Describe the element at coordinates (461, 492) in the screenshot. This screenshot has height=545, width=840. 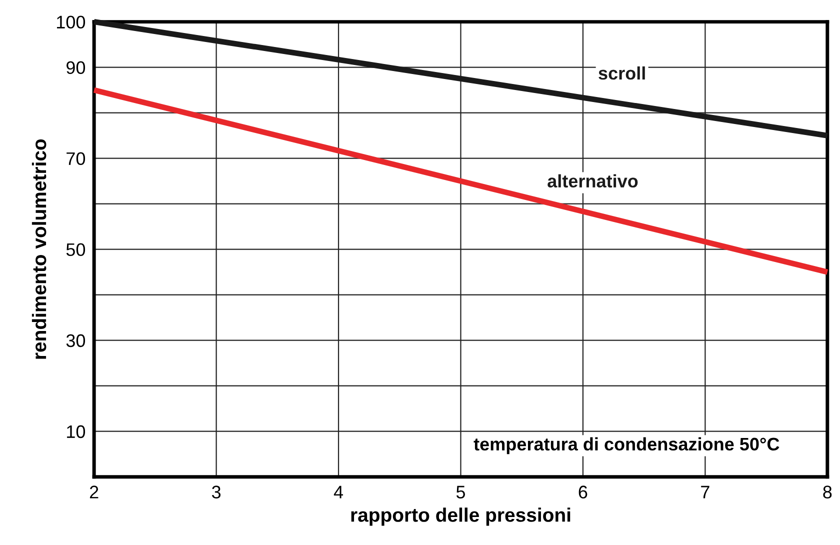
I see `x-tick-label: 5` at that location.